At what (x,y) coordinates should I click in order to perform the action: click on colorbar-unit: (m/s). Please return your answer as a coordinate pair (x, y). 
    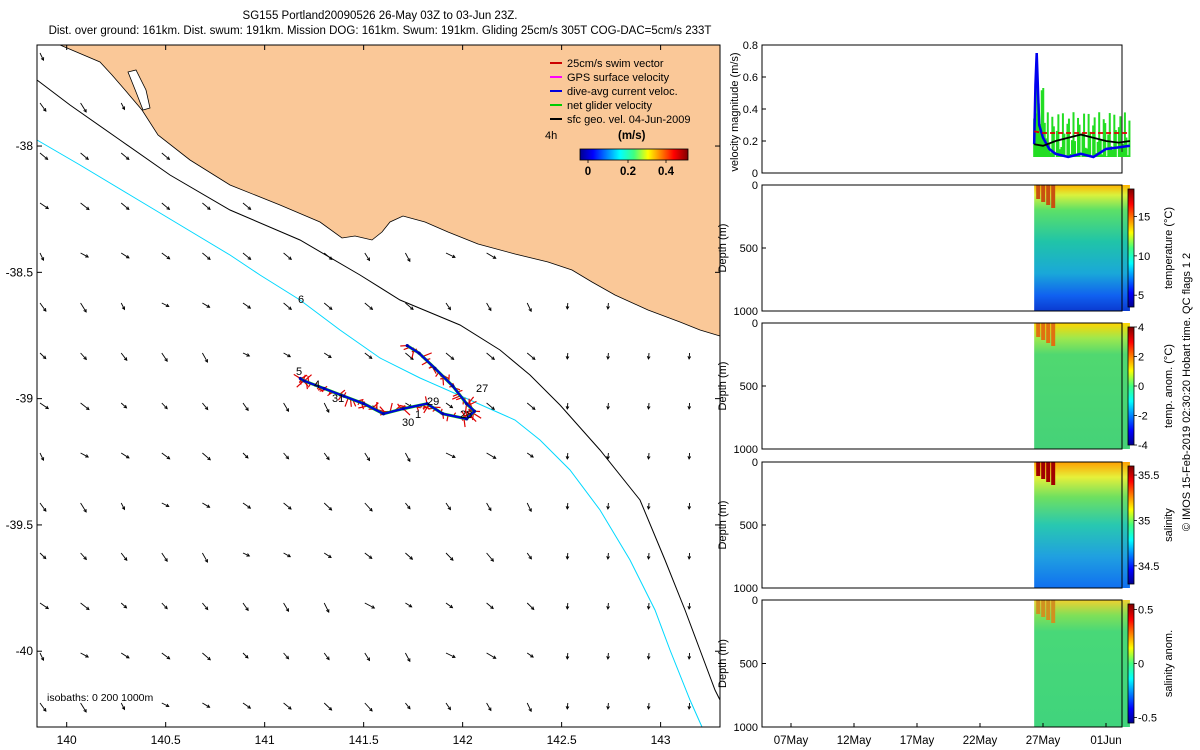
    Looking at the image, I should click on (632, 136).